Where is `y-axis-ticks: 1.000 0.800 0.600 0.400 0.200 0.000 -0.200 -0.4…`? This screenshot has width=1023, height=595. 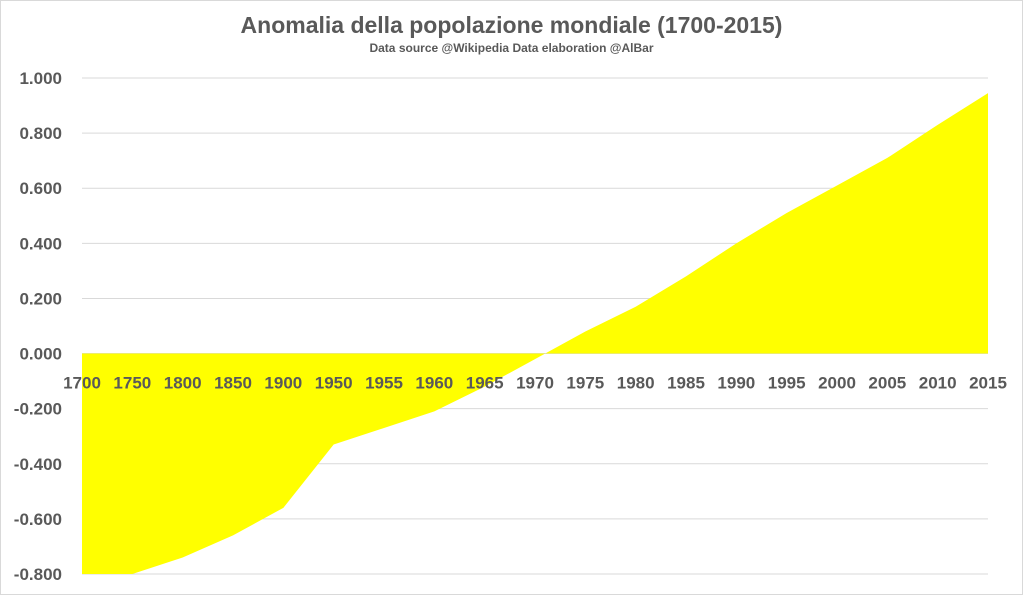 y-axis-ticks: 1.000 0.800 0.600 0.400 0.200 0.000 -0.200 -0.4… is located at coordinates (38, 326).